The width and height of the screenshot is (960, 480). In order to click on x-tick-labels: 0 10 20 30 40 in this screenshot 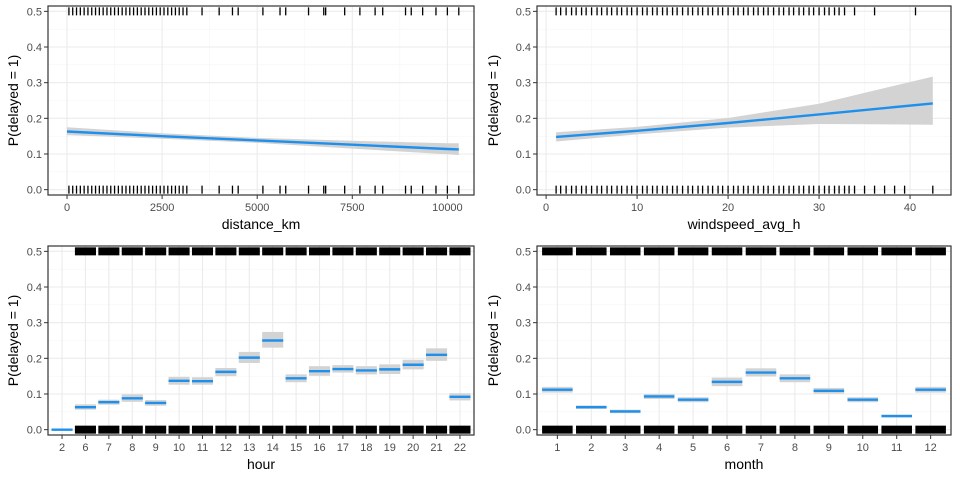, I will do `click(729, 208)`.